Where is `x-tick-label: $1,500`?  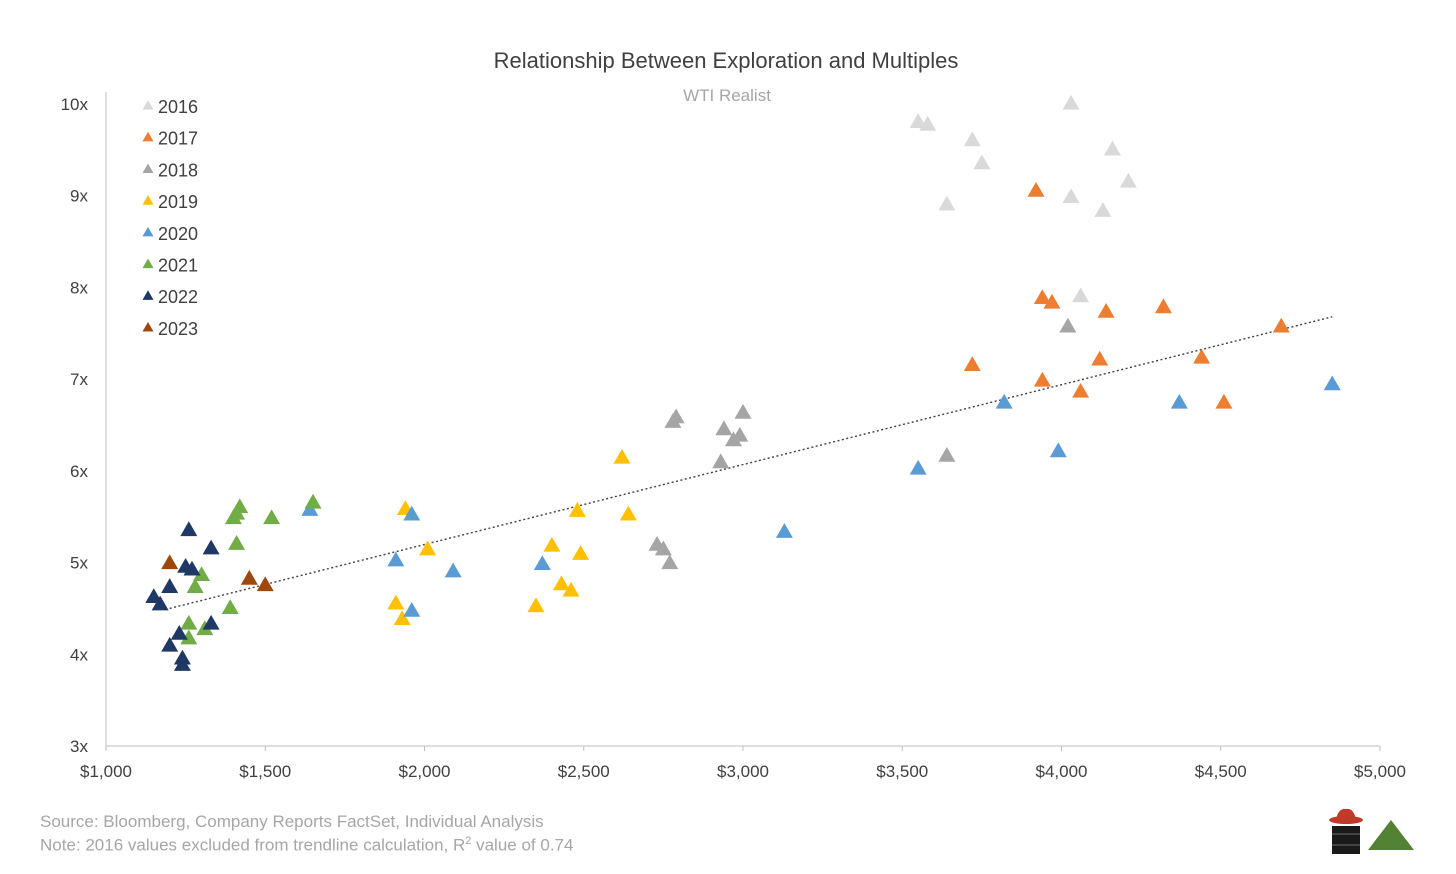
x-tick-label: $1,500 is located at coordinates (265, 771).